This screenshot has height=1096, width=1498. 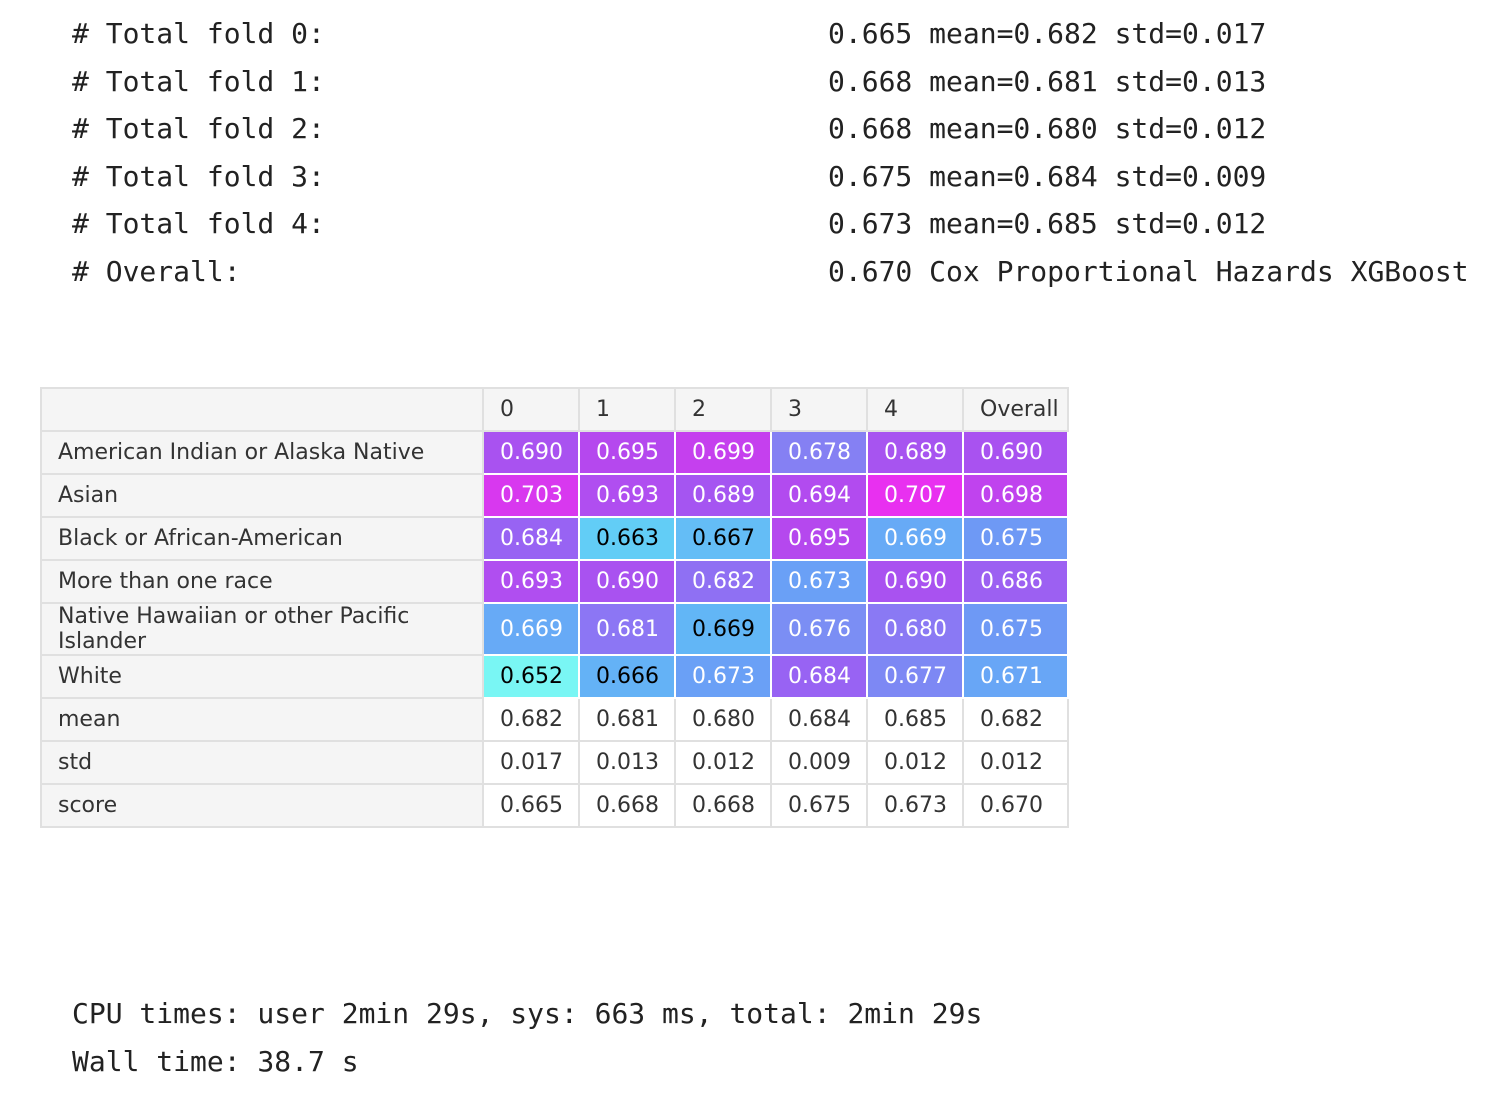 I want to click on table-cell: 0.665, so click(x=531, y=805).